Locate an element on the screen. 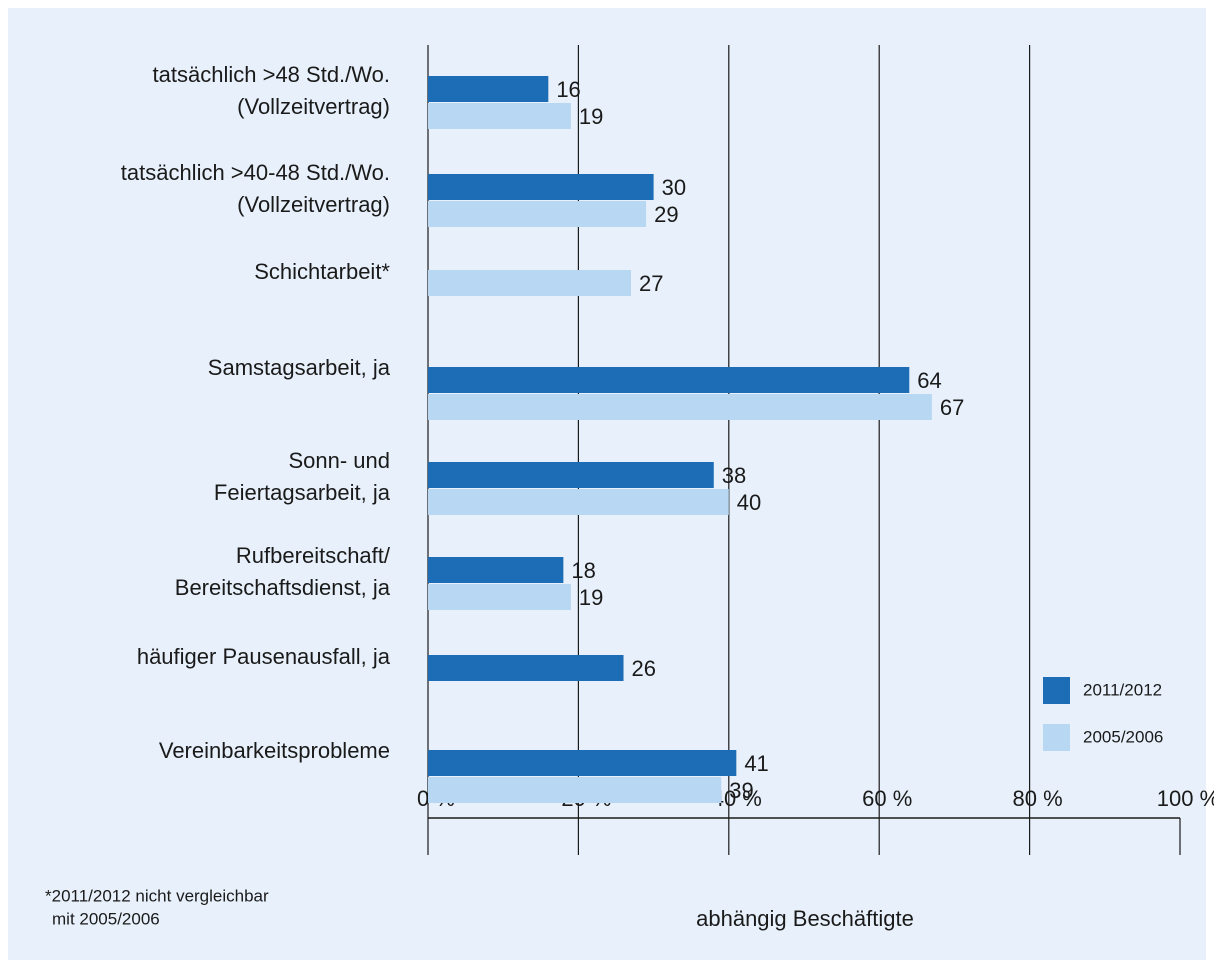  value-label: 40 is located at coordinates (749, 502).